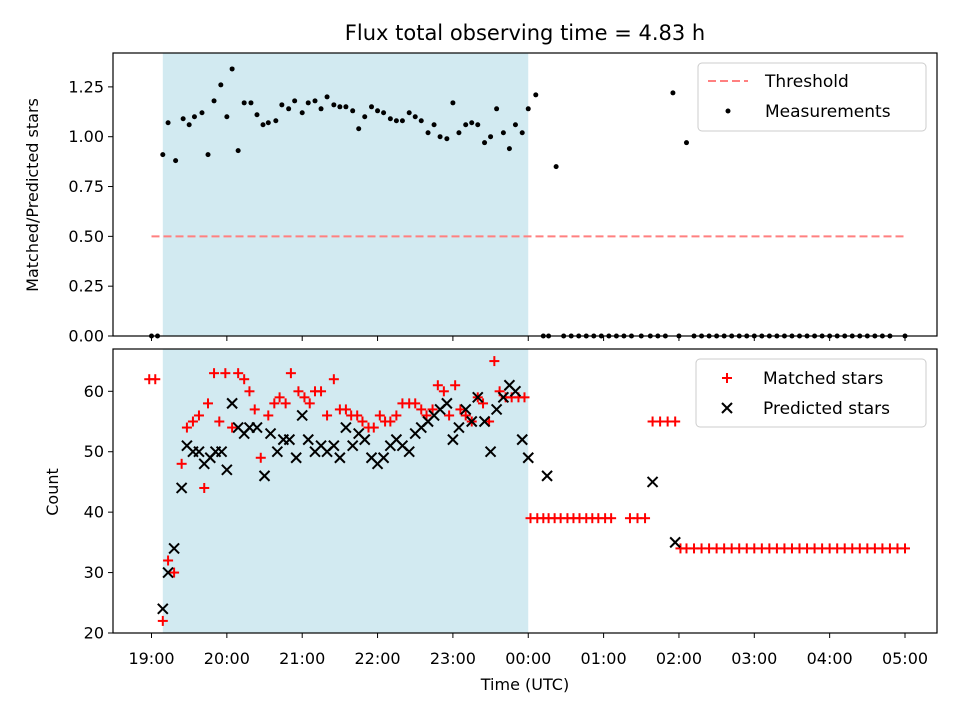 The width and height of the screenshot is (960, 720). I want to click on x-tick-label: 23:00, so click(453, 658).